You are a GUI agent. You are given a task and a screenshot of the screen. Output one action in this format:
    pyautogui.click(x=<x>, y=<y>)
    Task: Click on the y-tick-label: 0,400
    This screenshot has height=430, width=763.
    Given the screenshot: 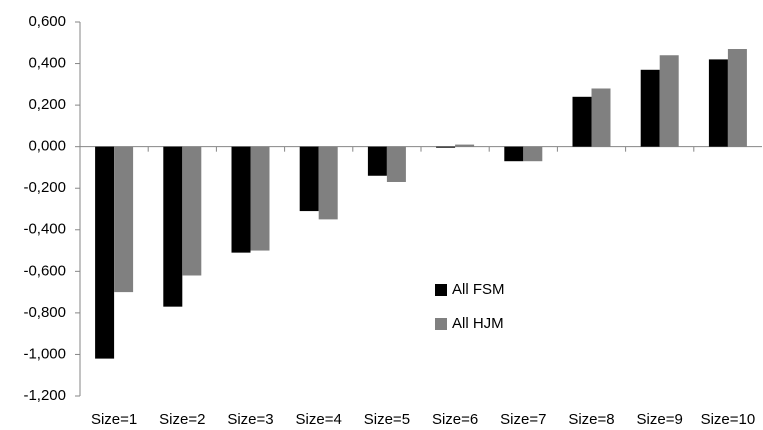 What is the action you would take?
    pyautogui.click(x=47, y=63)
    